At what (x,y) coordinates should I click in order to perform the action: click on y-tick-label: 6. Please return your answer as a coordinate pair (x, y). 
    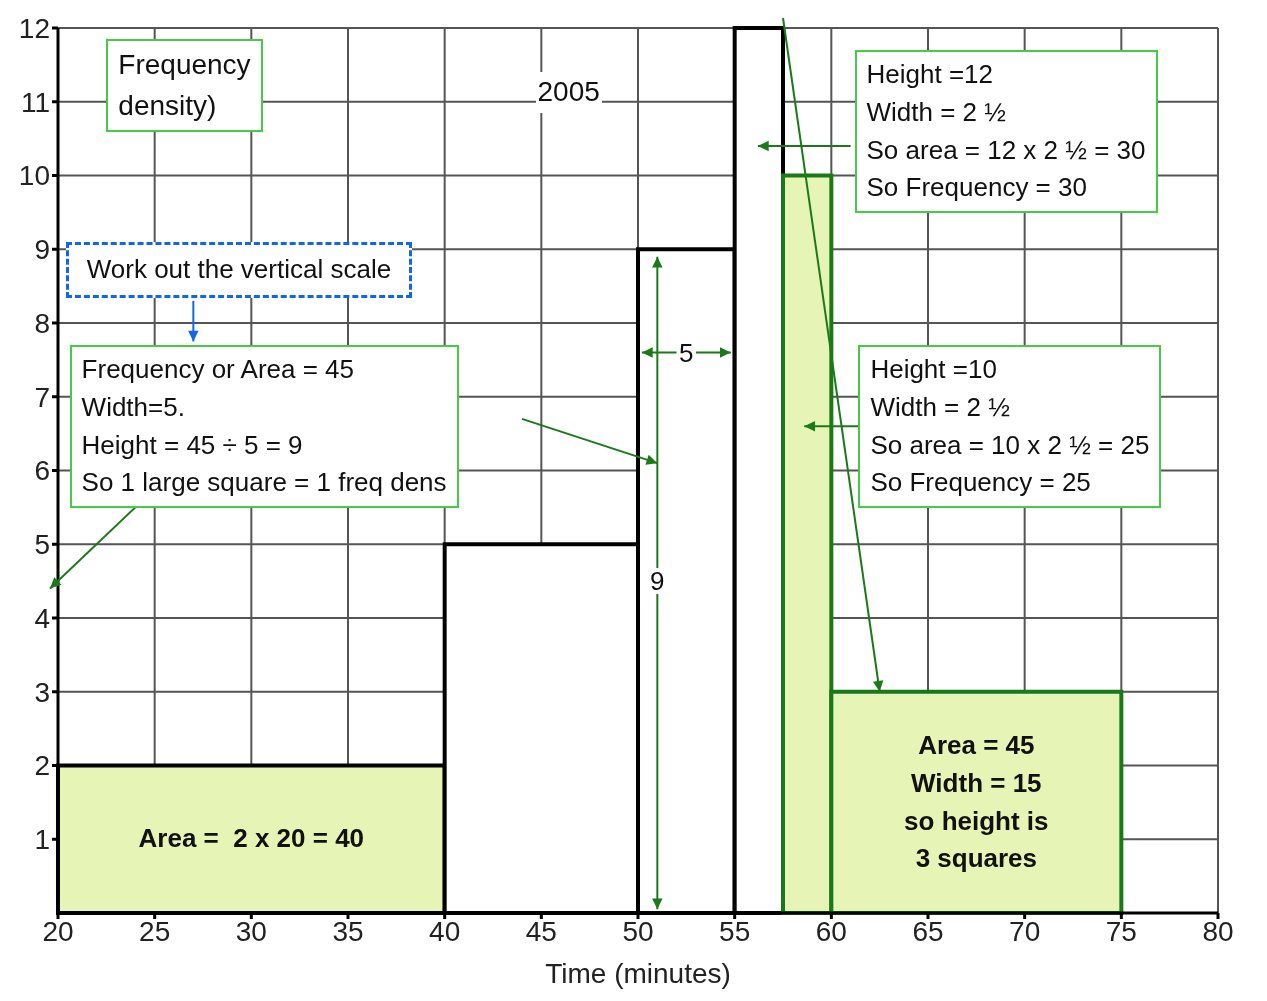
    Looking at the image, I should click on (42, 471).